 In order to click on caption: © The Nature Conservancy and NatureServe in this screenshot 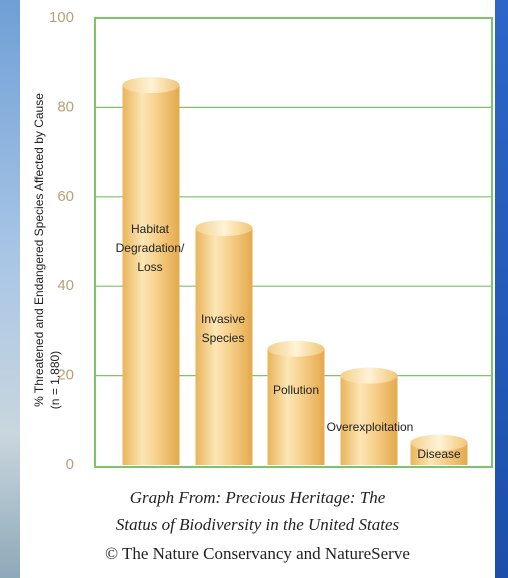, I will do `click(257, 553)`.